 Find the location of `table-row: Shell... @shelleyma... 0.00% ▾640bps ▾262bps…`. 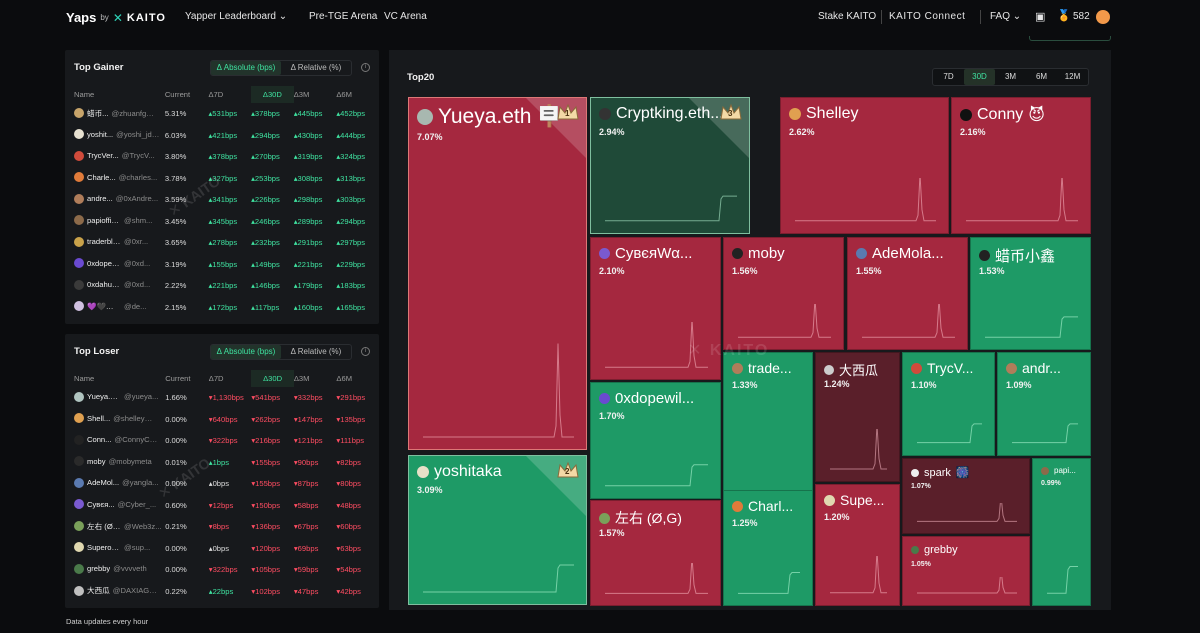

table-row: Shell... @shelleyma... 0.00% ▾640bps ▾262bps… is located at coordinates (222, 420).